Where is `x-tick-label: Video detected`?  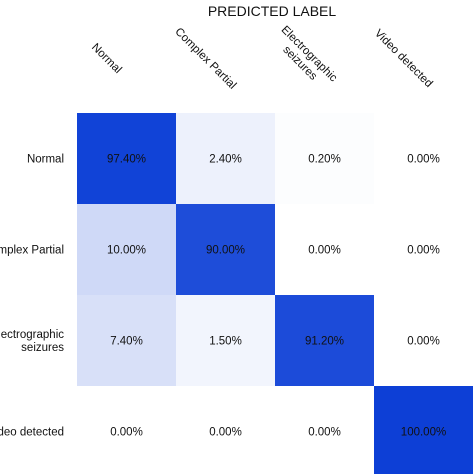 x-tick-label: Video detected is located at coordinates (403, 58).